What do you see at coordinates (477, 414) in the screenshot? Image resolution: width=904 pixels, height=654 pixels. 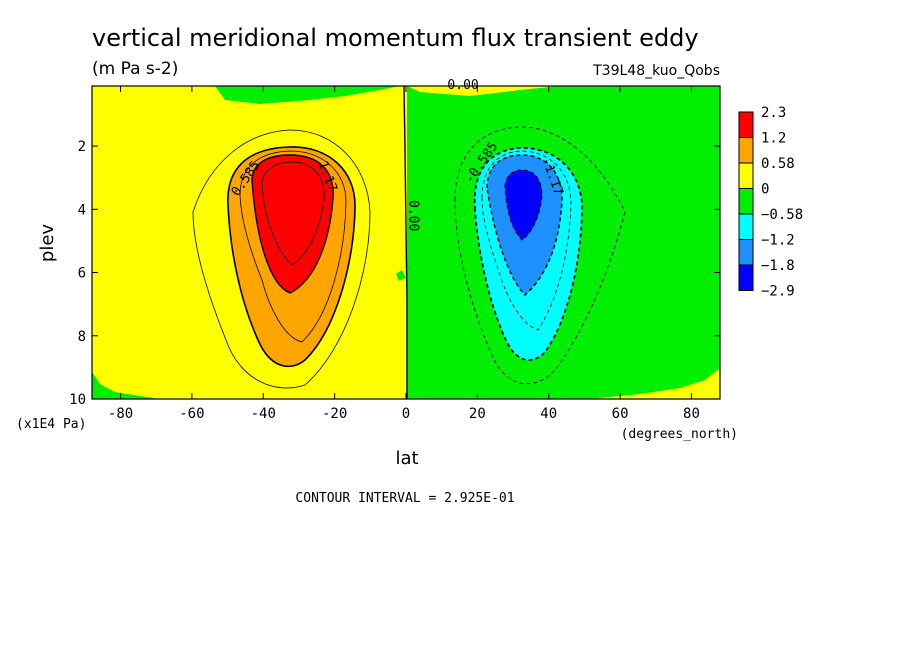 I see `x-tick-label: 20` at bounding box center [477, 414].